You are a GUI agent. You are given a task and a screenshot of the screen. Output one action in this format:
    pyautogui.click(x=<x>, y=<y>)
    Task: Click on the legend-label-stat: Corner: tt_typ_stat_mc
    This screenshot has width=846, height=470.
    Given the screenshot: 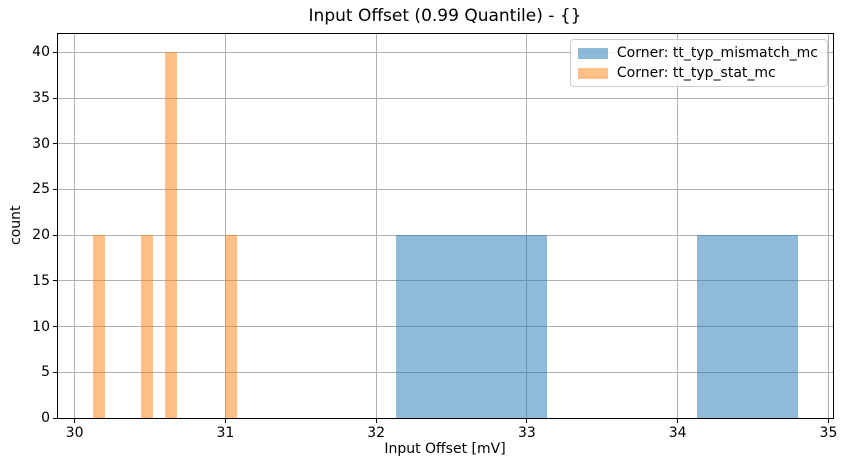 What is the action you would take?
    pyautogui.click(x=696, y=73)
    